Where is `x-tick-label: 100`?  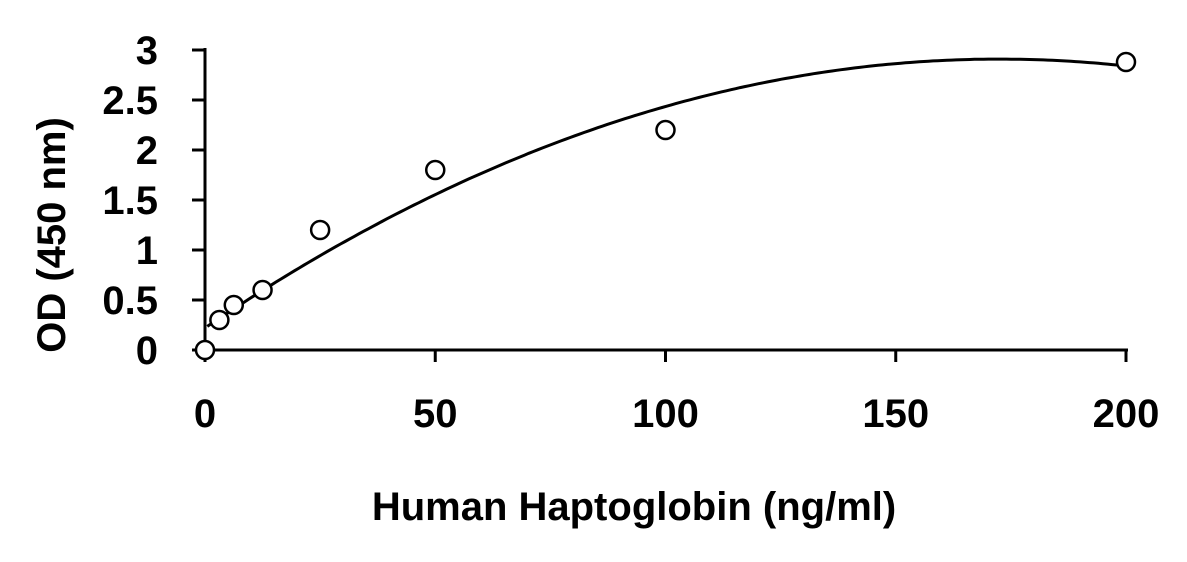 x-tick-label: 100 is located at coordinates (665, 414).